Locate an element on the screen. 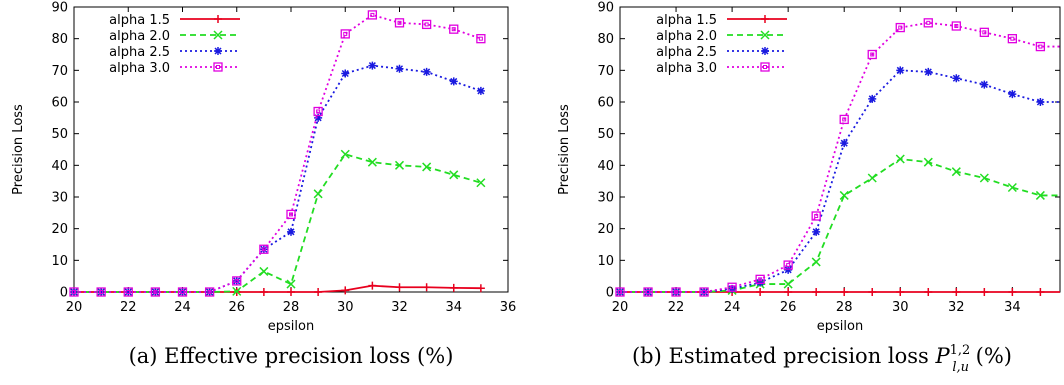 Image resolution: width=1064 pixels, height=385 pixels. caption-subscript: l,u is located at coordinates (960, 367).